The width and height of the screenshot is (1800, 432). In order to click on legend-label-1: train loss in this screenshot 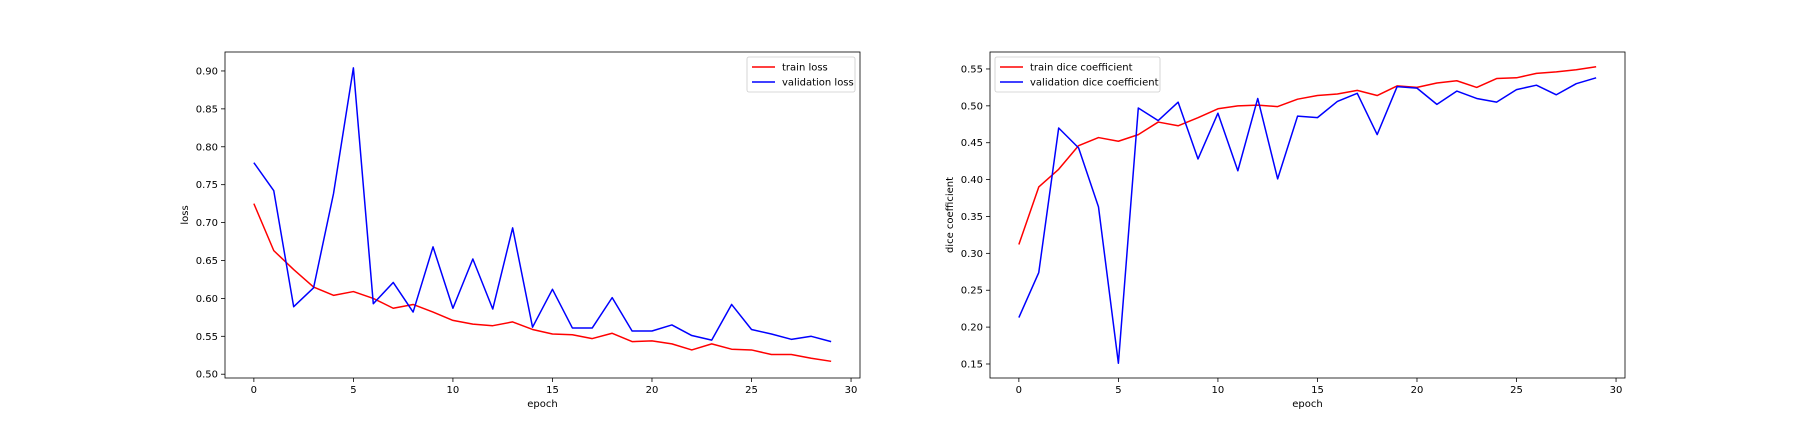, I will do `click(805, 68)`.